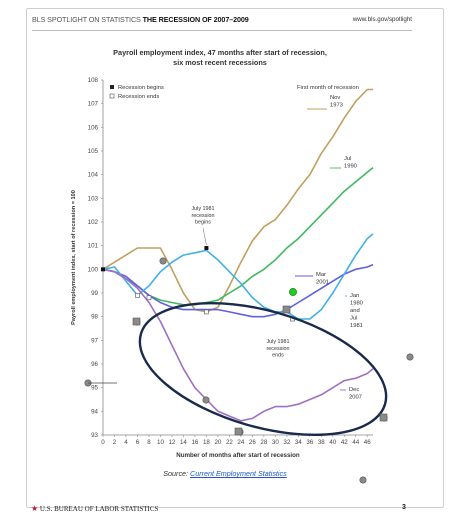  Describe the element at coordinates (263, 369) in the screenshot. I see `highlight-ellipse` at that location.